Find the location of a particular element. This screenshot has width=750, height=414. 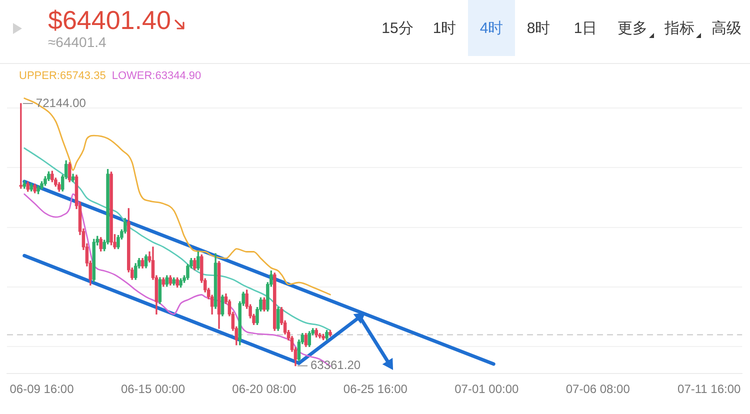

x-tick-label: 06-20 08:00 is located at coordinates (264, 389).